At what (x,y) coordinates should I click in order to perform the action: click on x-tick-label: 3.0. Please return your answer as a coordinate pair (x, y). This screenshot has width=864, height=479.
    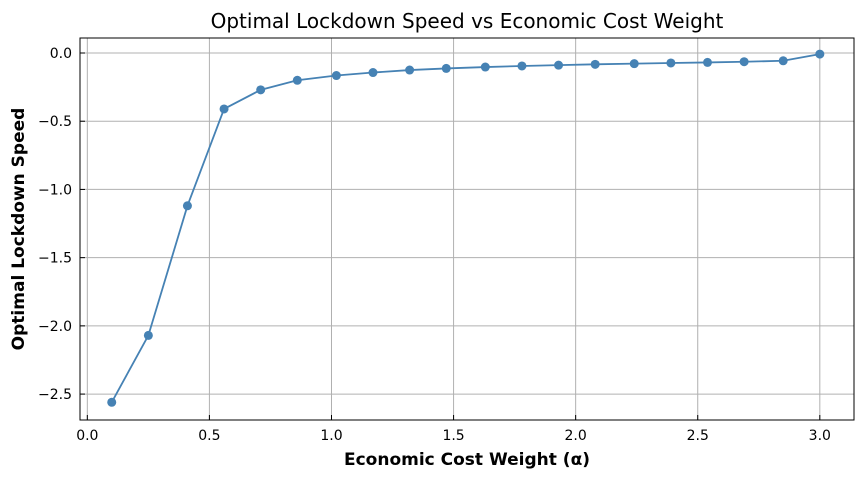
    Looking at the image, I should click on (820, 436).